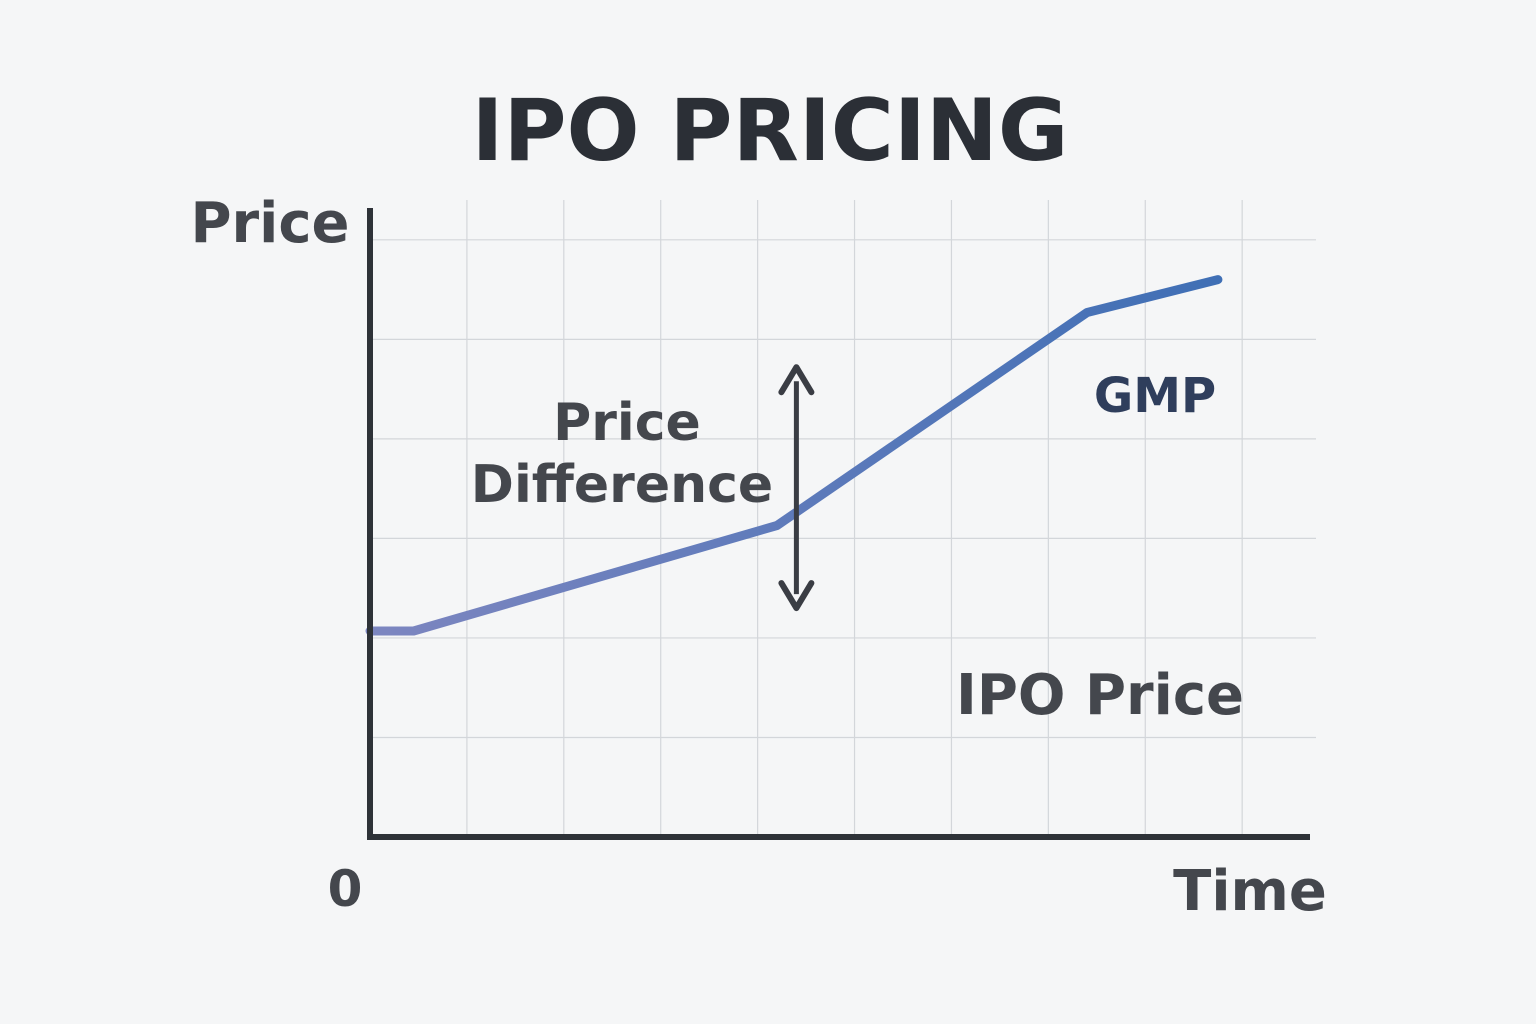 Image resolution: width=1536 pixels, height=1024 pixels. What do you see at coordinates (1155, 396) in the screenshot?
I see `gmp-series-label: GMP` at bounding box center [1155, 396].